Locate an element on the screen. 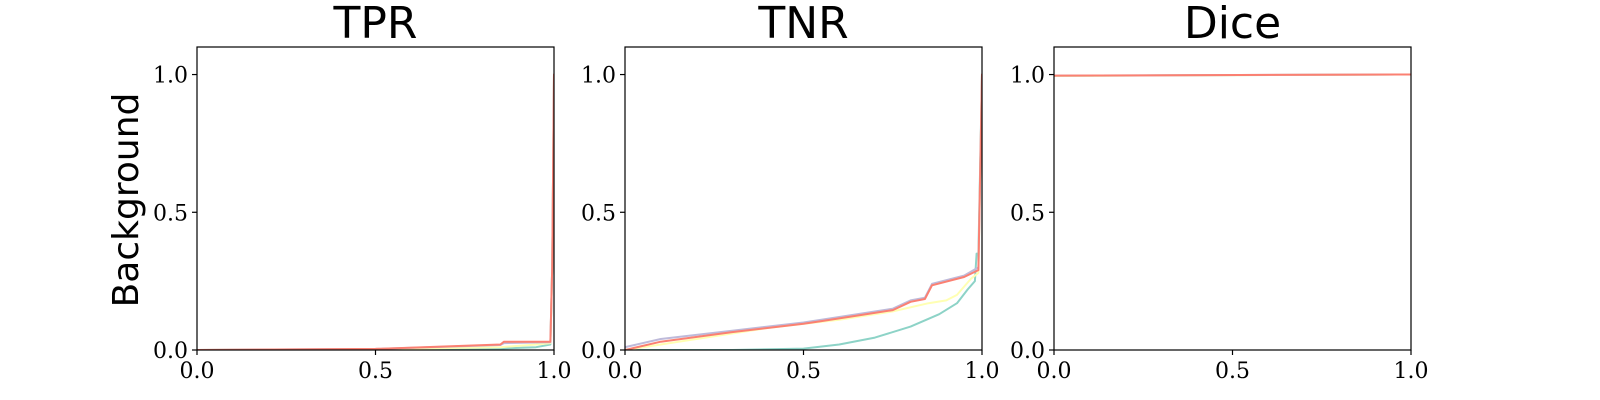  series-group is located at coordinates (1232, 75).